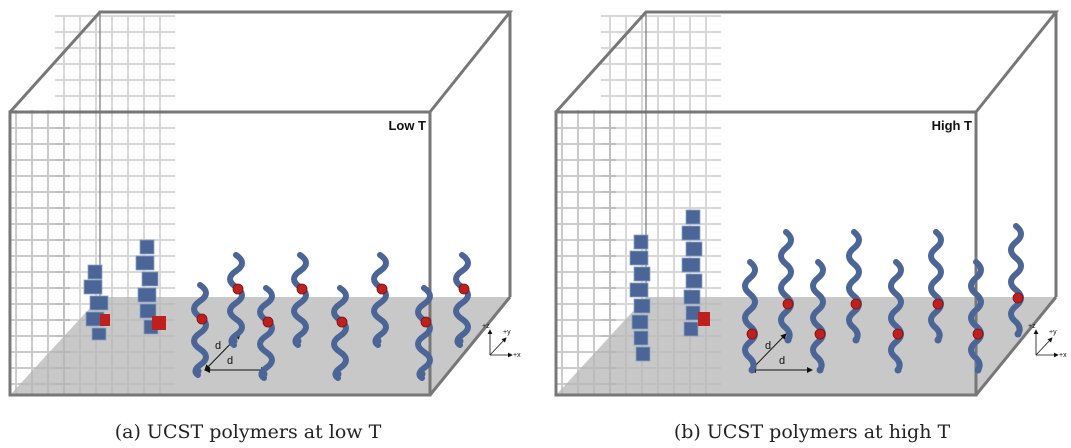 The width and height of the screenshot is (1071, 448). Describe the element at coordinates (812, 432) in the screenshot. I see `caption: (b) UCST polymers at high T` at that location.